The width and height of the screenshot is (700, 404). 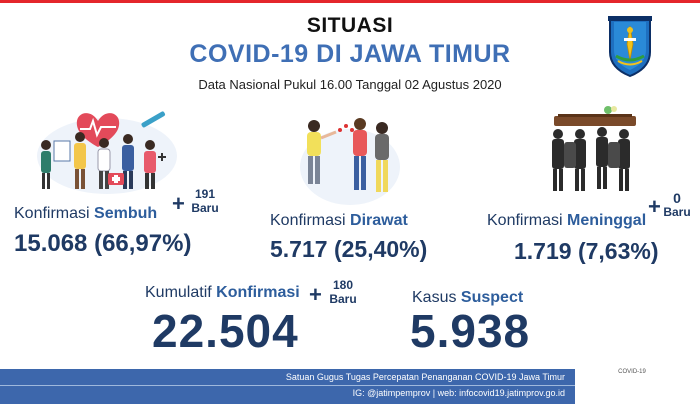 I want to click on sembuh-plus: +, so click(x=178, y=203).